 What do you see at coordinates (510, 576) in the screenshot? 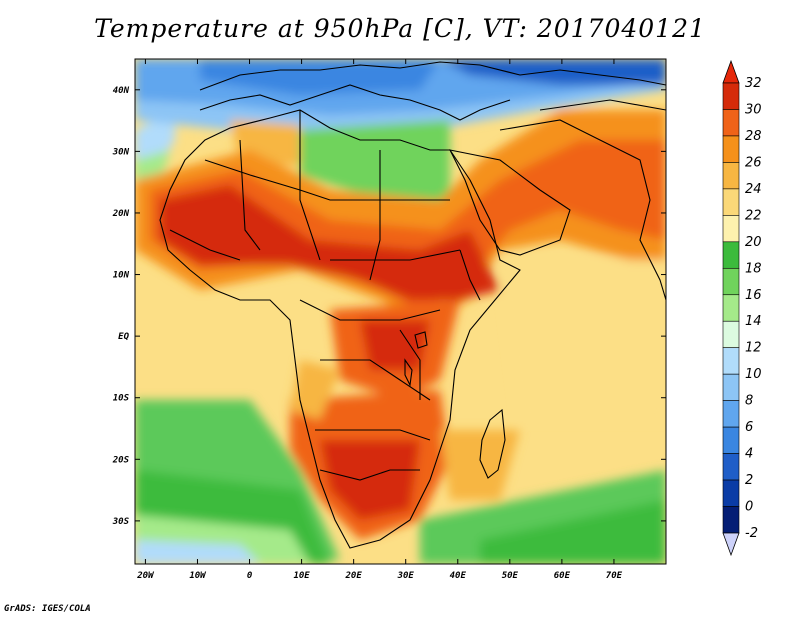
I see `lon-label: 50E` at bounding box center [510, 576].